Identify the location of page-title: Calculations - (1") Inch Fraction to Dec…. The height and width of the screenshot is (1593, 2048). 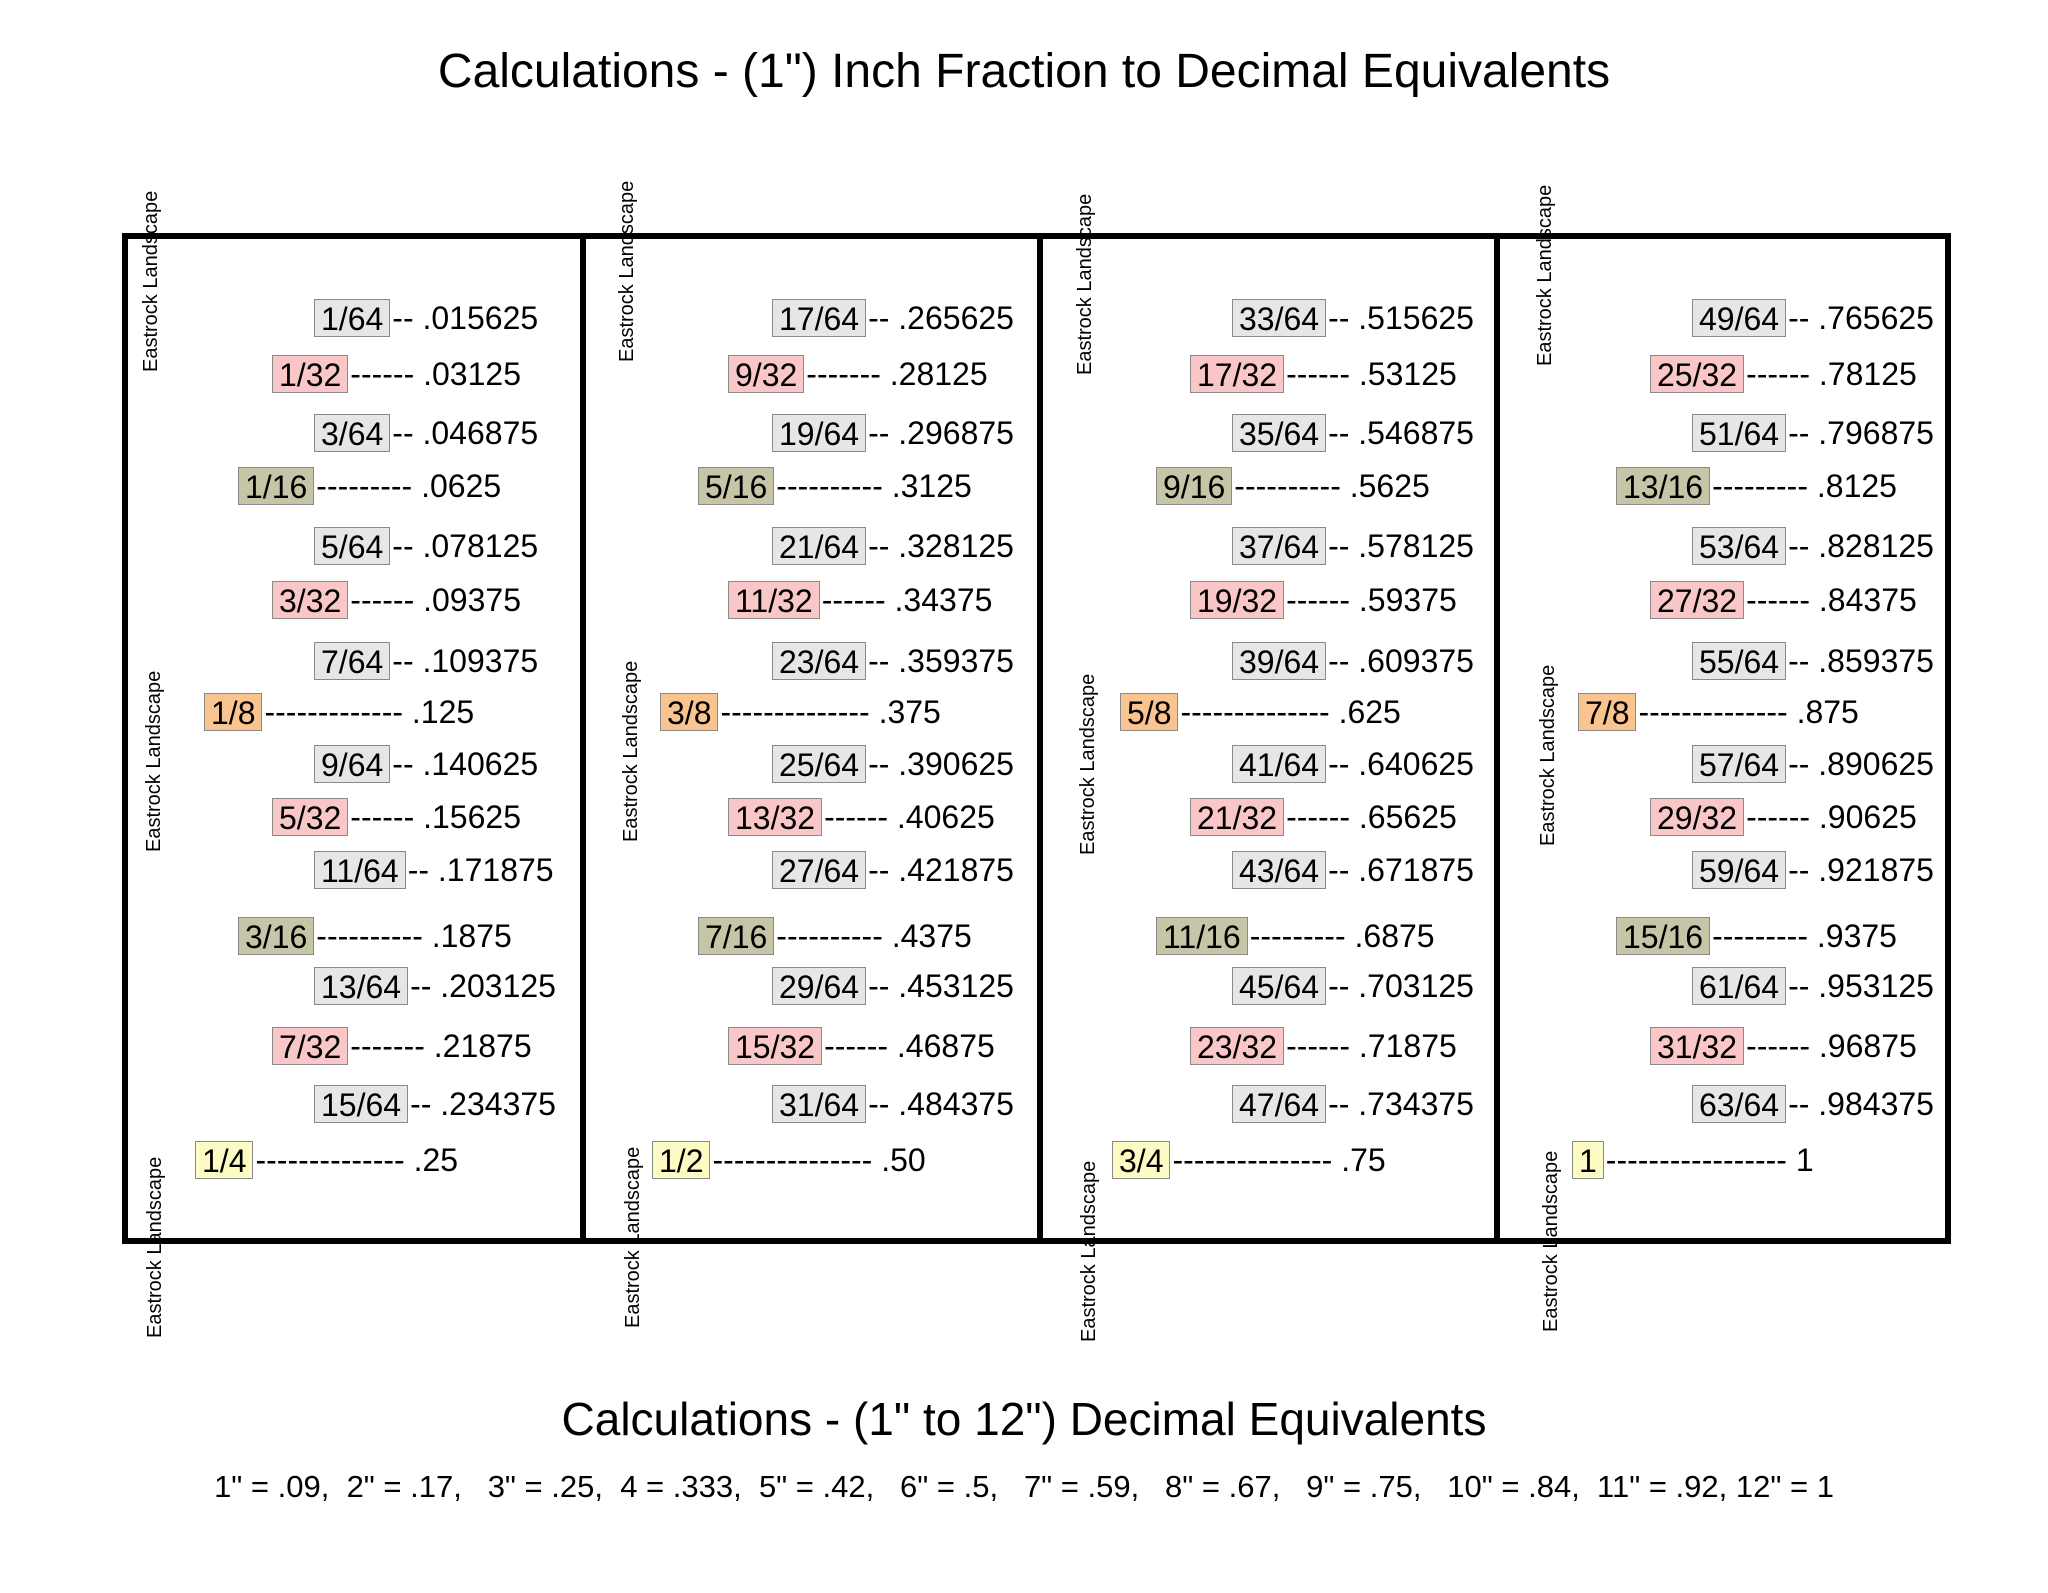
(1024, 71).